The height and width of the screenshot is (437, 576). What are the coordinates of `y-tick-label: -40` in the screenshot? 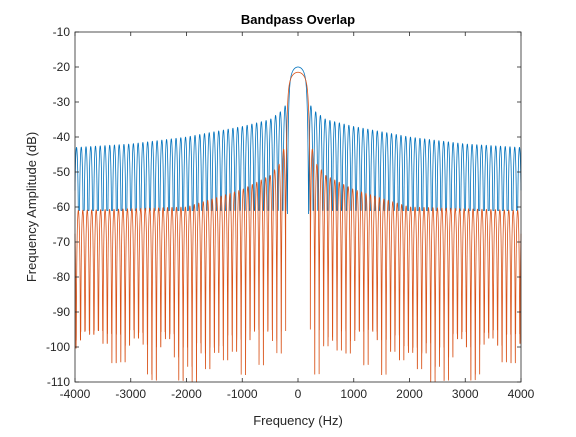 It's located at (62, 137).